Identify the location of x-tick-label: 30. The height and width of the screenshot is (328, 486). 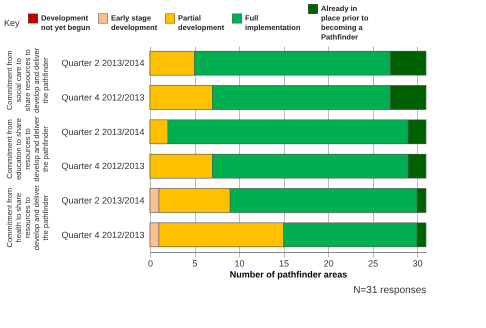
(417, 263).